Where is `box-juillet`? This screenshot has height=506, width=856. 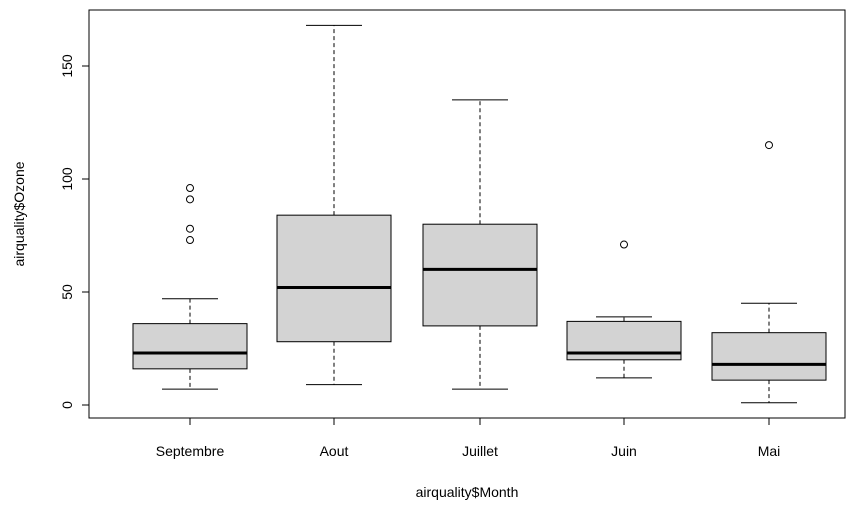 box-juillet is located at coordinates (480, 244).